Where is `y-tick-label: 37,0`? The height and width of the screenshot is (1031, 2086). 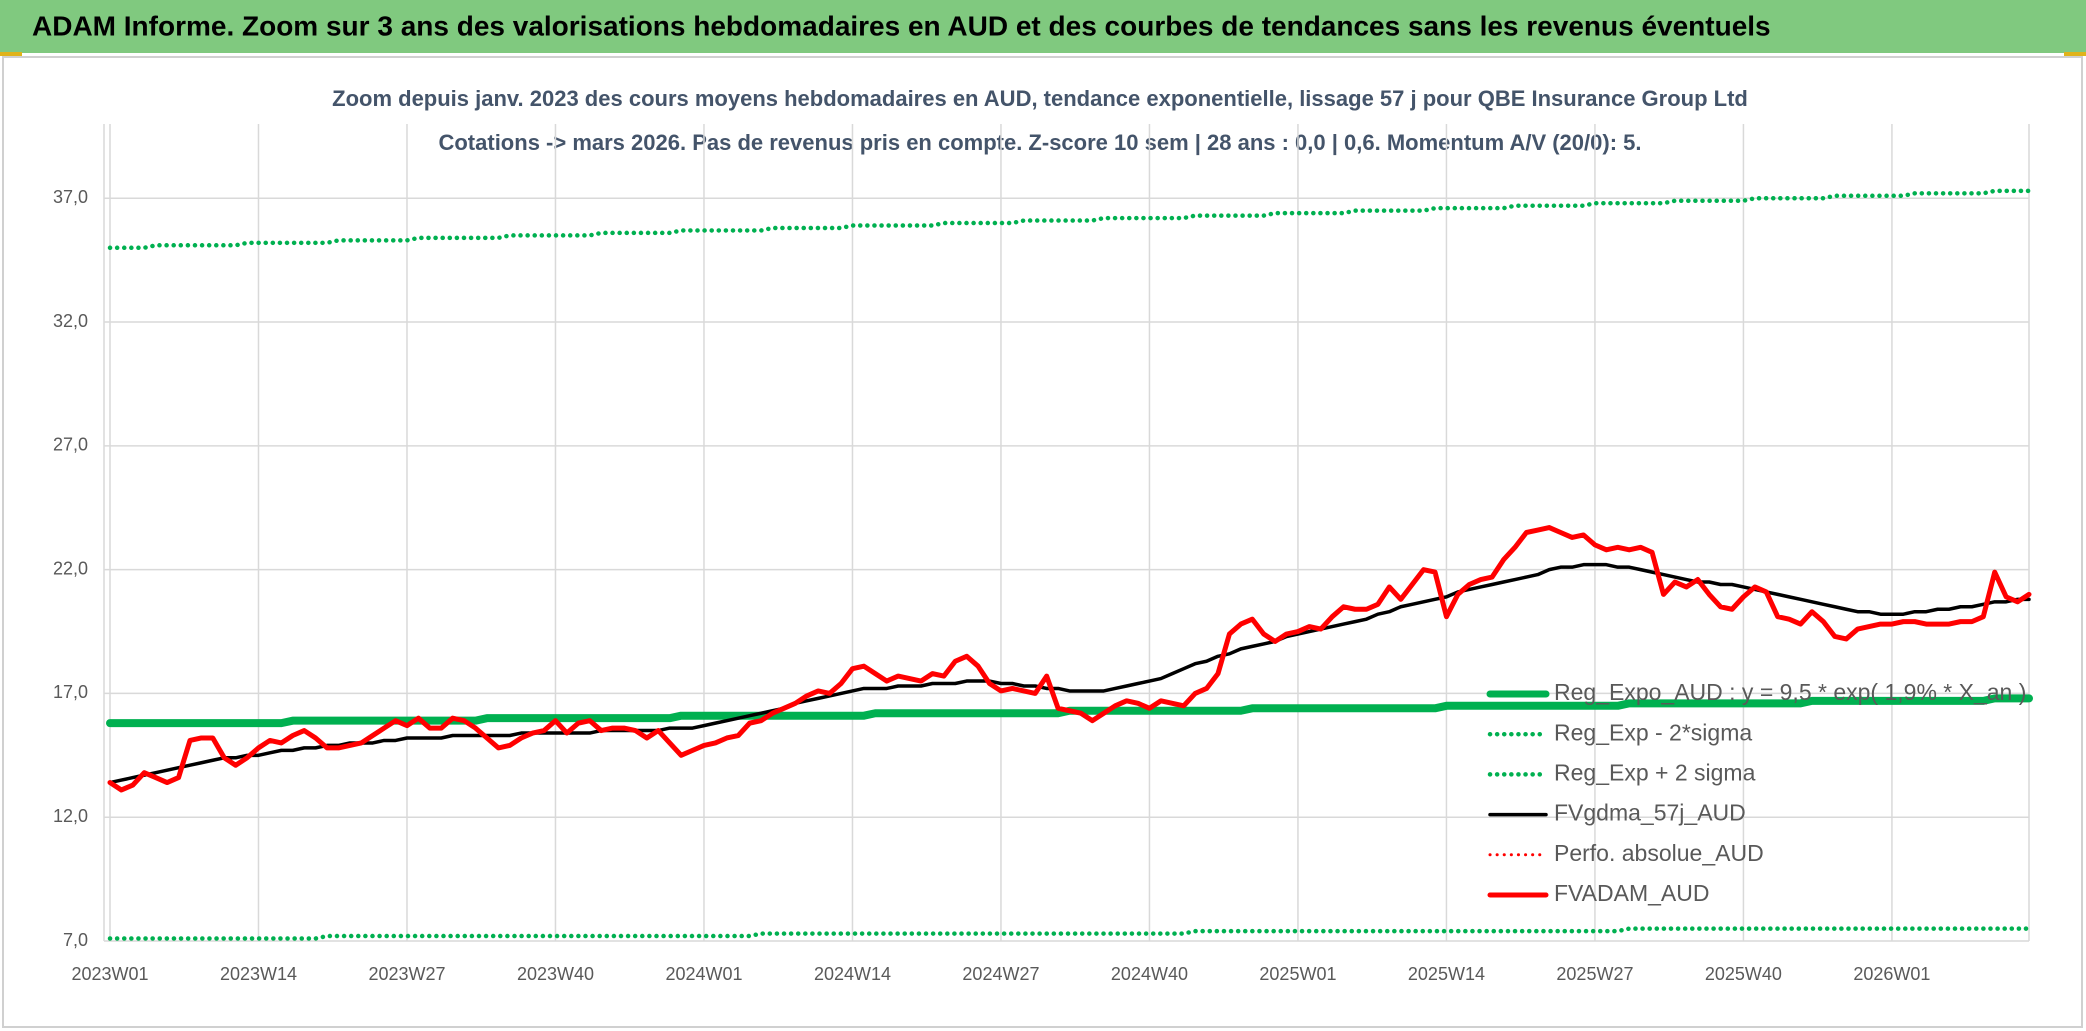
y-tick-label: 37,0 is located at coordinates (70, 197).